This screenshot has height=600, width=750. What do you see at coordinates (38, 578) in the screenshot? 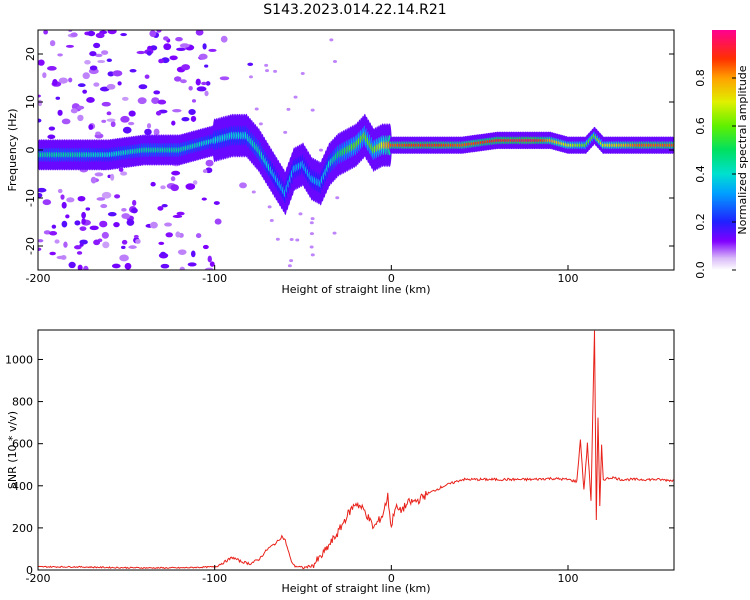
I see `x-tick-label: -200` at bounding box center [38, 578].